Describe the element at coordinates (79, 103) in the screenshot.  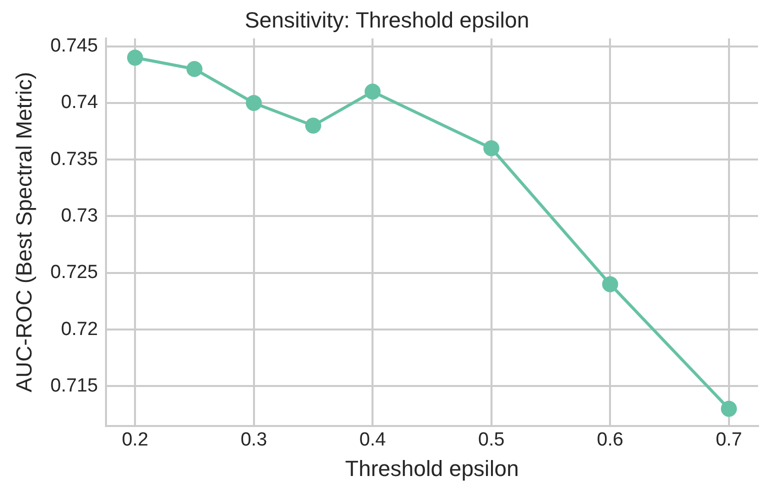
I see `y-tick-label: 0.74` at that location.